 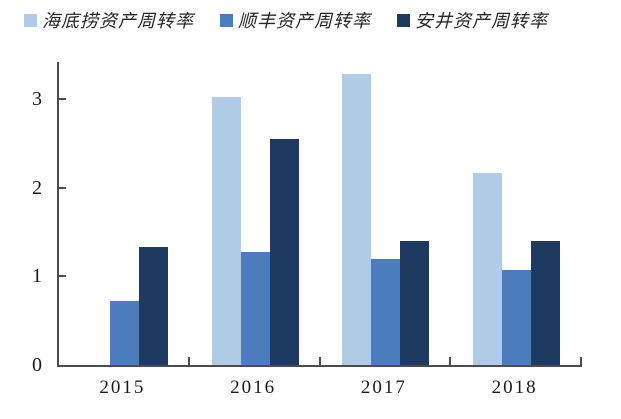 I want to click on y-axis-label: 0, so click(x=37, y=365).